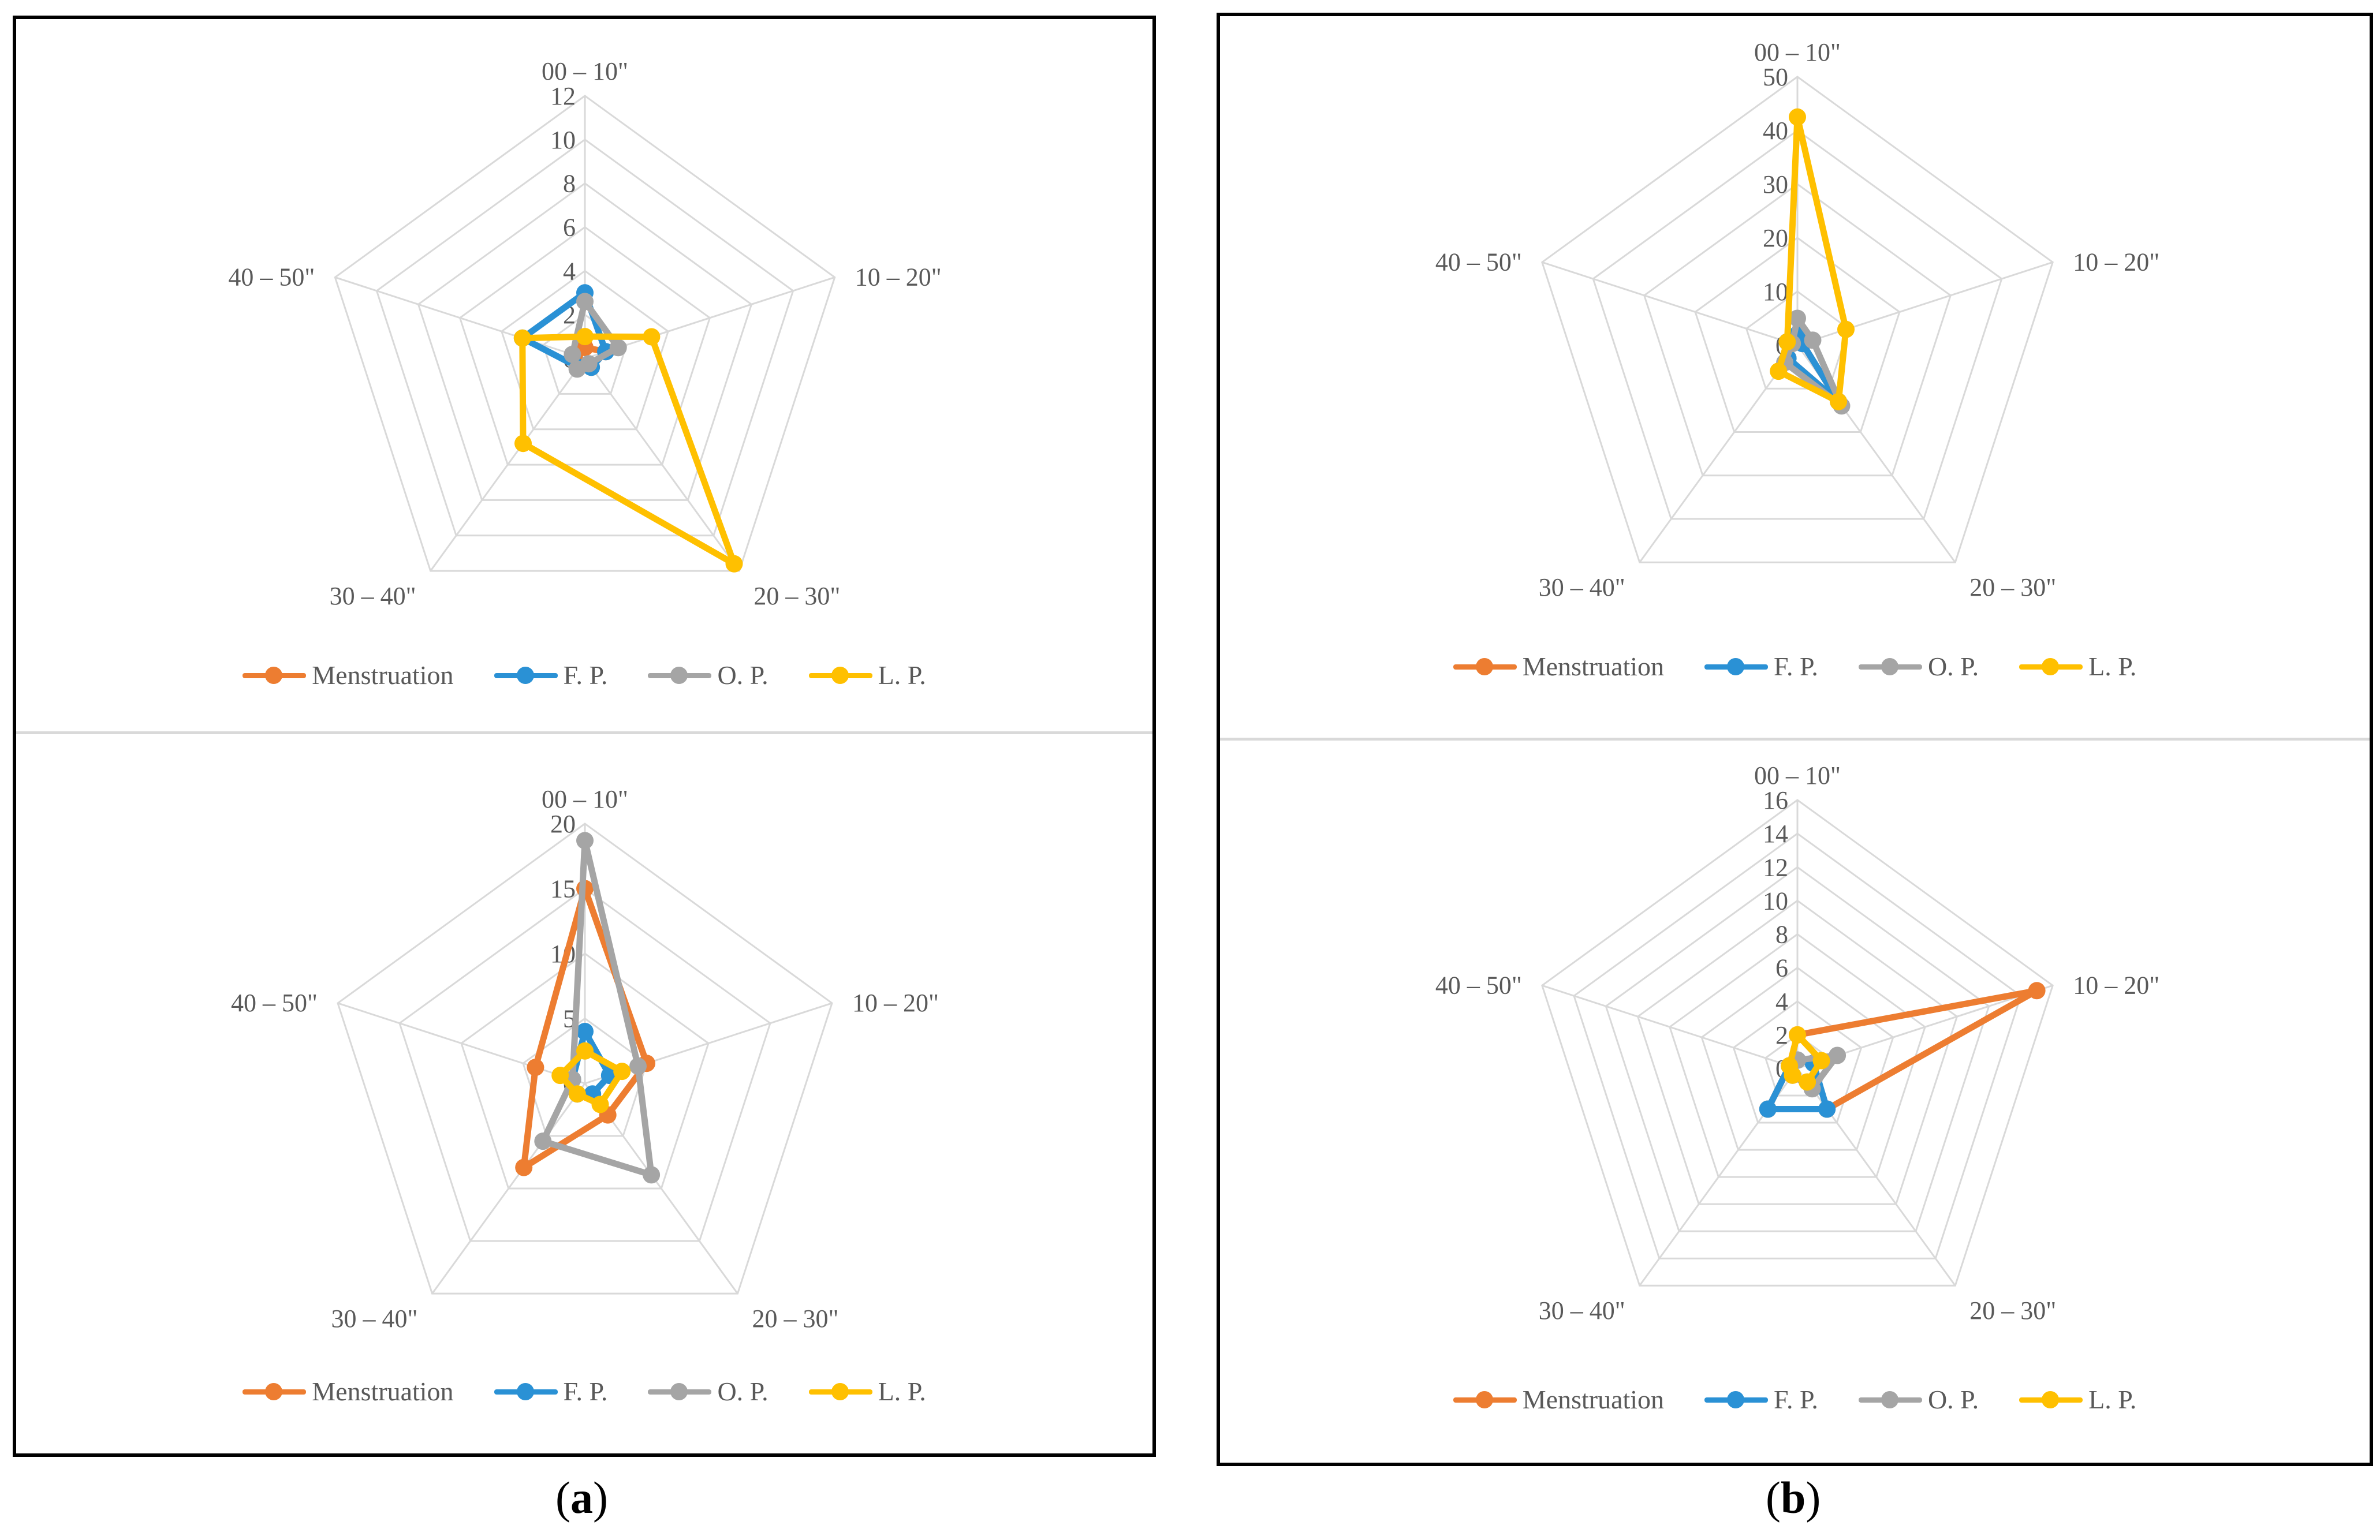  I want to click on tick-label-16: 16, so click(1775, 800).